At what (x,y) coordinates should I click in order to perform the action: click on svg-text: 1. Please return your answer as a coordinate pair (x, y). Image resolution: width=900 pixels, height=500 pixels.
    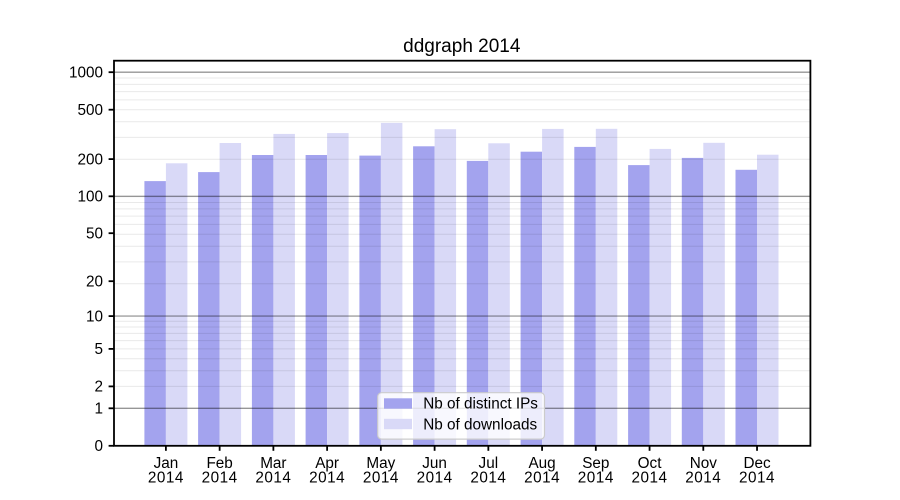
    Looking at the image, I should click on (98, 409).